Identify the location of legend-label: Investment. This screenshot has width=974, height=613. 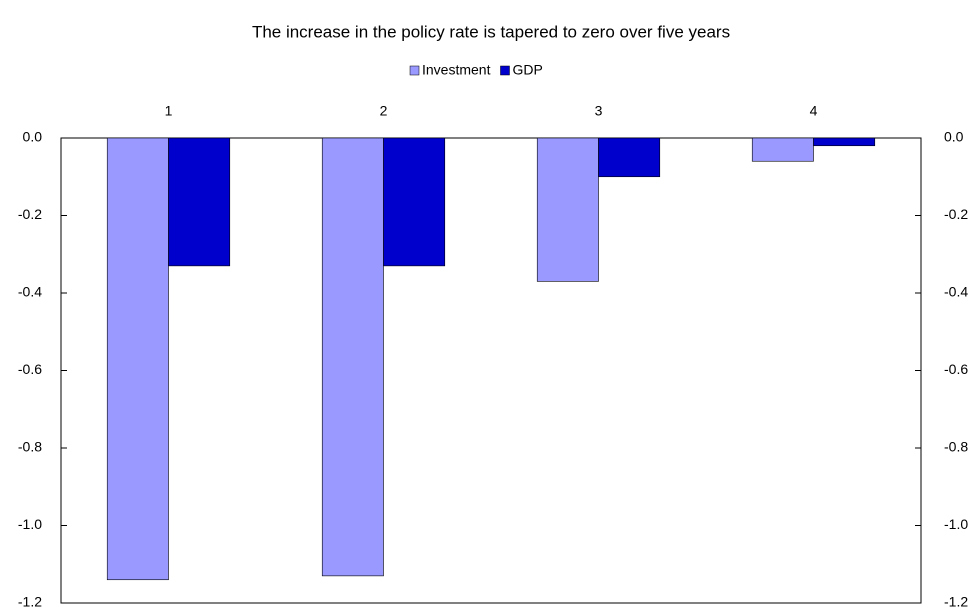
(456, 70).